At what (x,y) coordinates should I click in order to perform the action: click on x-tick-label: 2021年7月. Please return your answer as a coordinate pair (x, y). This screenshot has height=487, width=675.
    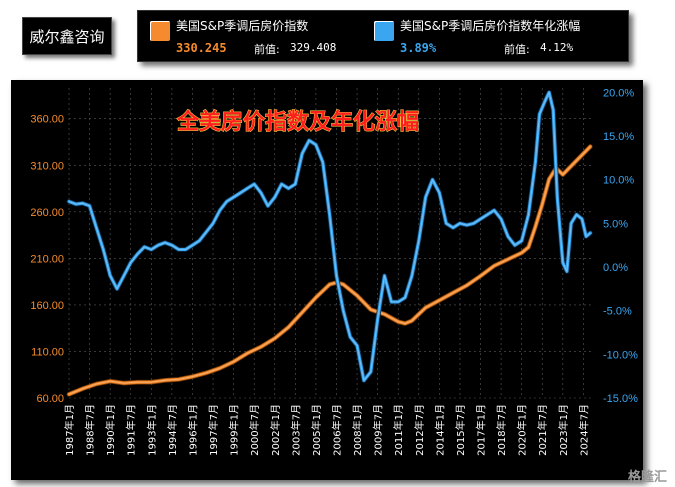
    Looking at the image, I should click on (542, 430).